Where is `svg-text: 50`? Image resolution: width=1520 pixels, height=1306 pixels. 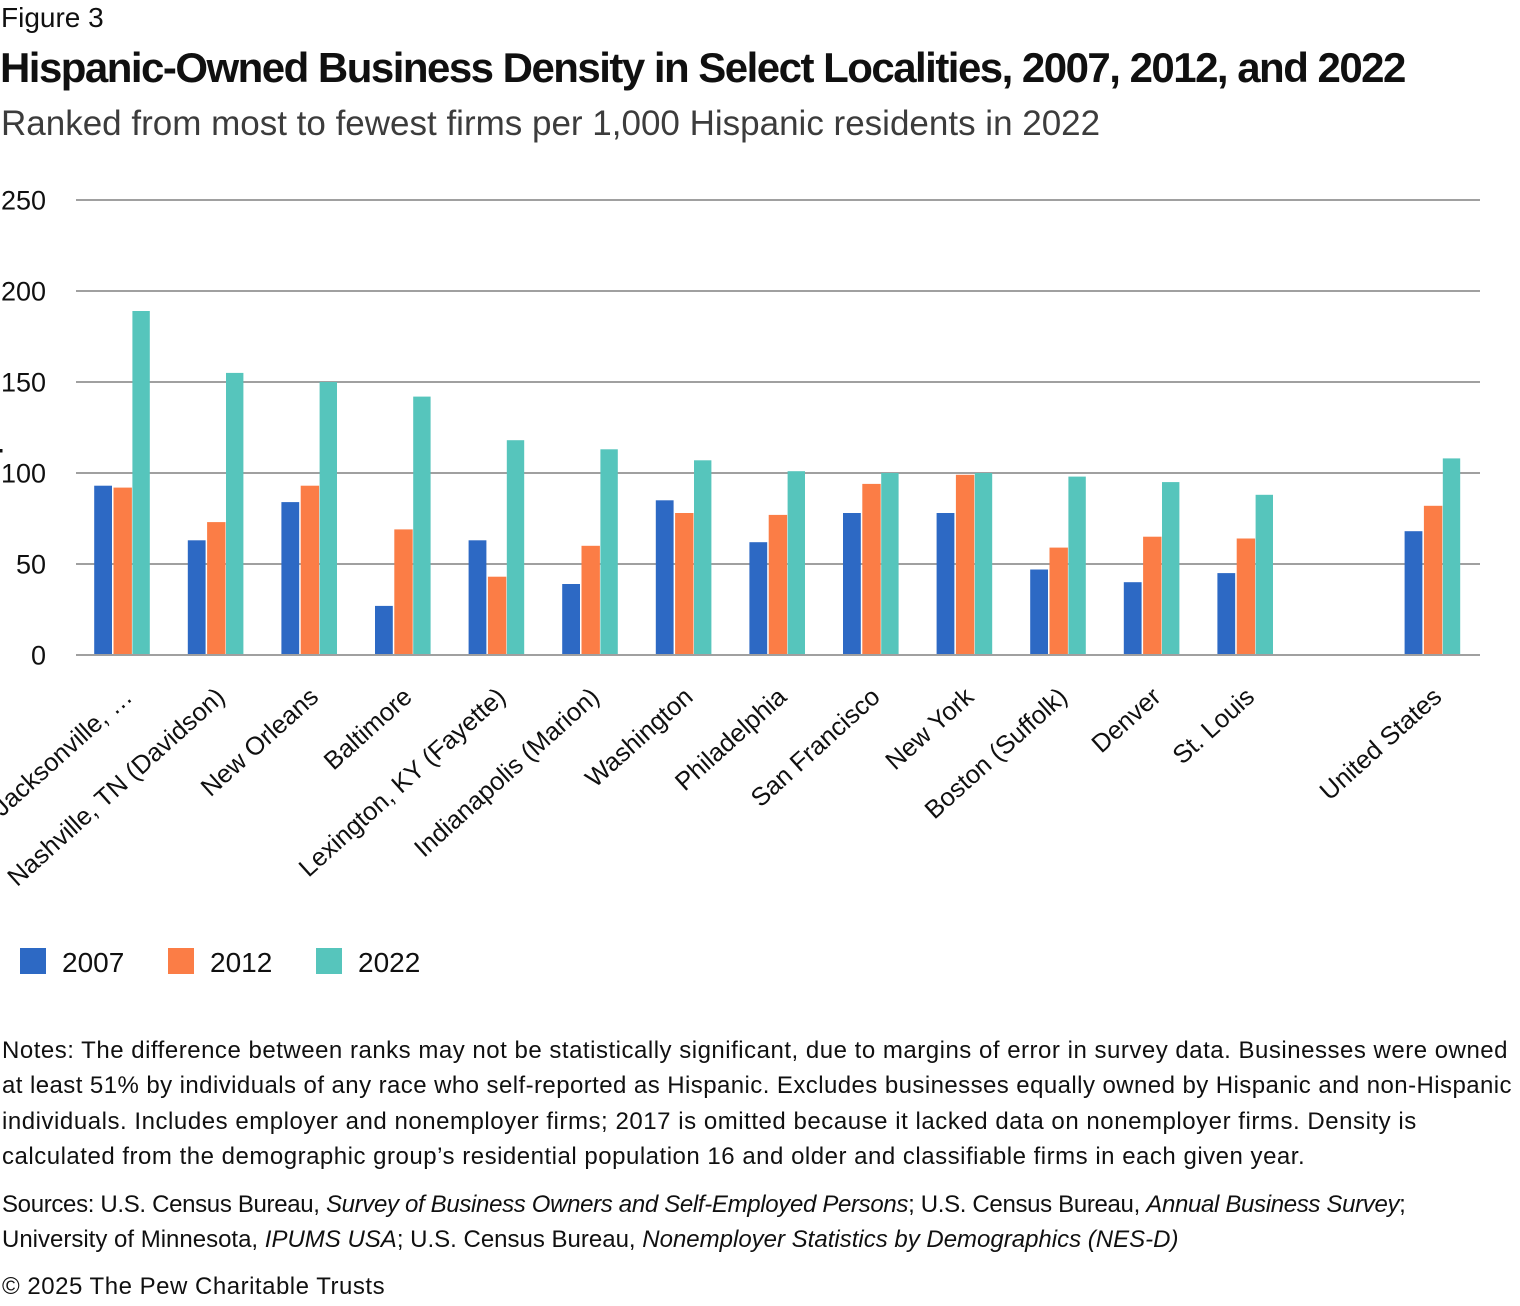
svg-text: 50 is located at coordinates (31, 565).